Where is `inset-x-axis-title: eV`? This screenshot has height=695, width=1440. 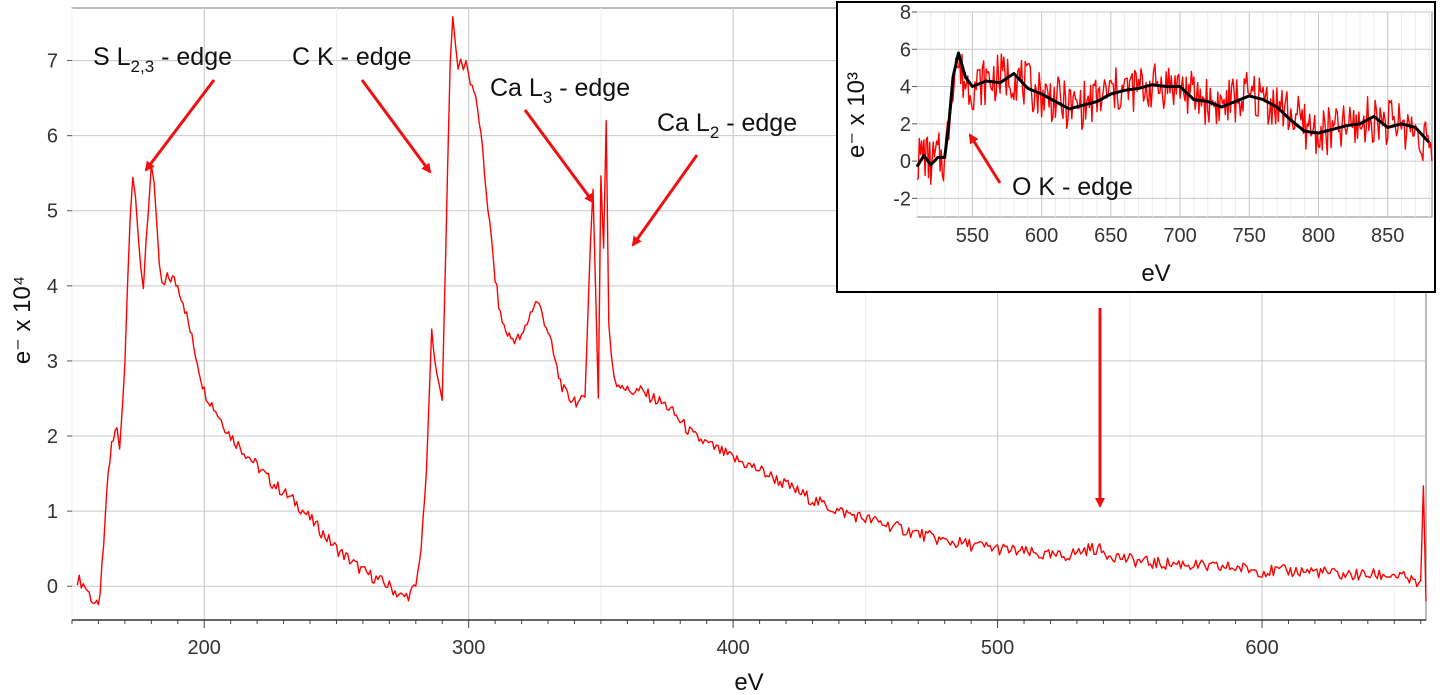
inset-x-axis-title: eV is located at coordinates (1155, 273).